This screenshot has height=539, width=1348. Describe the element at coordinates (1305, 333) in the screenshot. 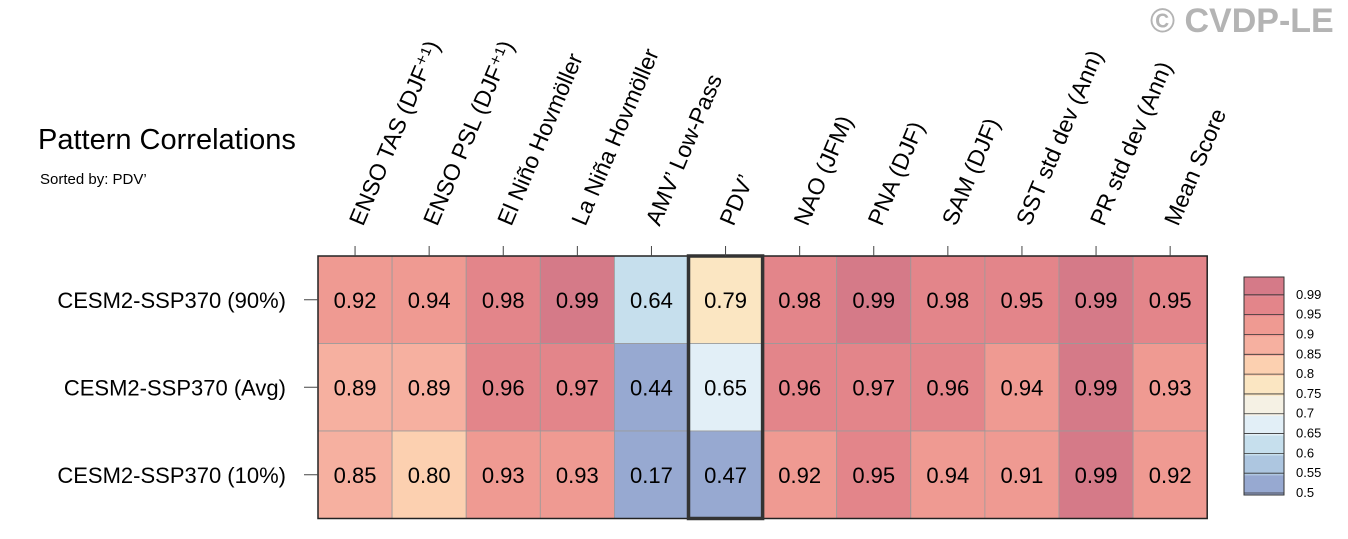

I see `colorbar-label: 0.9` at that location.